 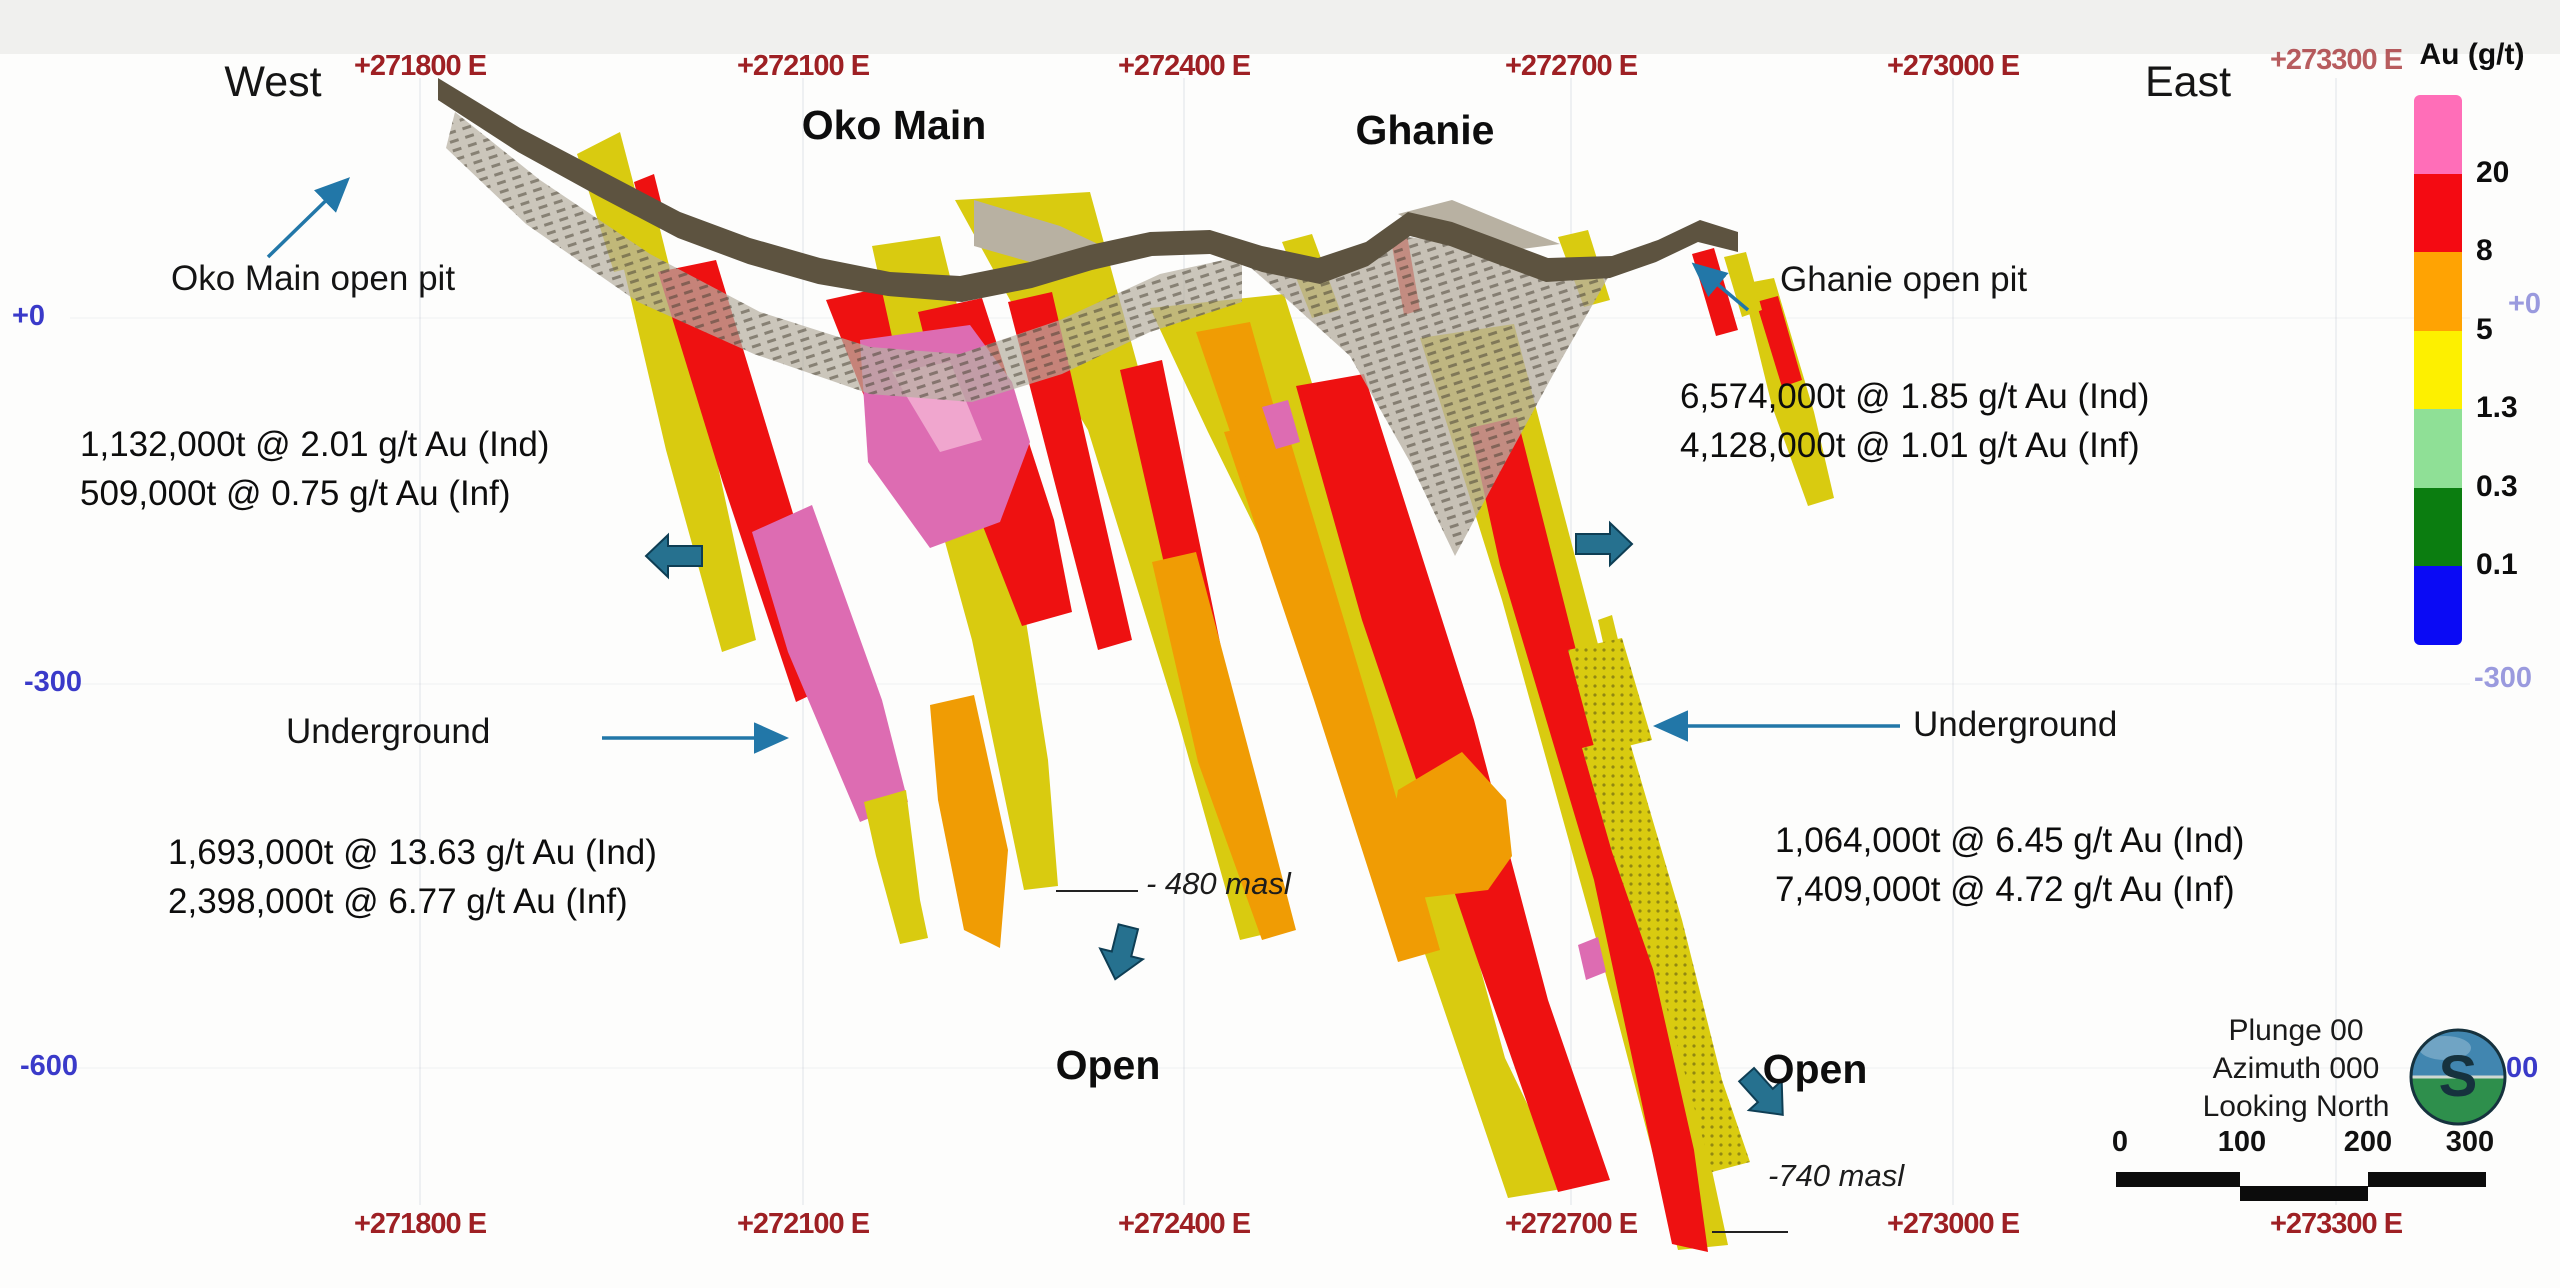 I want to click on easting-bottom-272400: +272400 E, so click(x=1184, y=1224).